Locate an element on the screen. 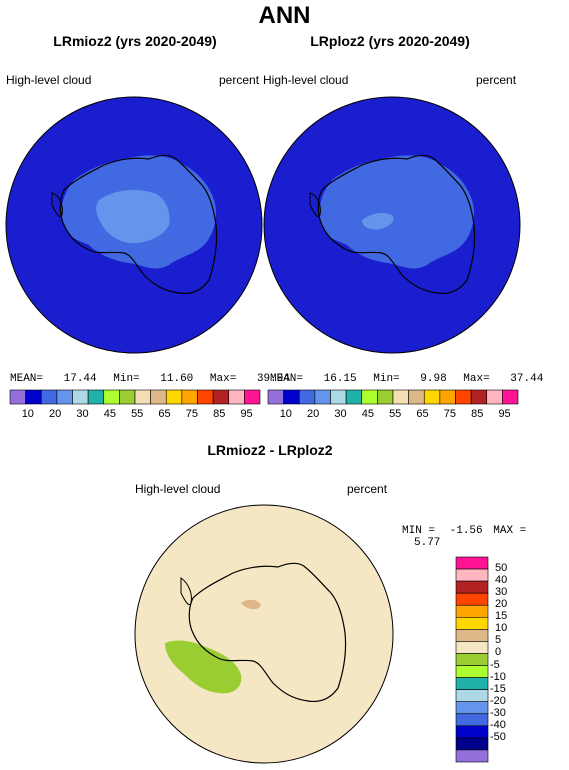 The image size is (569, 770). right-colorbar-ticks: 10 20 30 45 55 65 75 85 95 is located at coordinates (393, 415).